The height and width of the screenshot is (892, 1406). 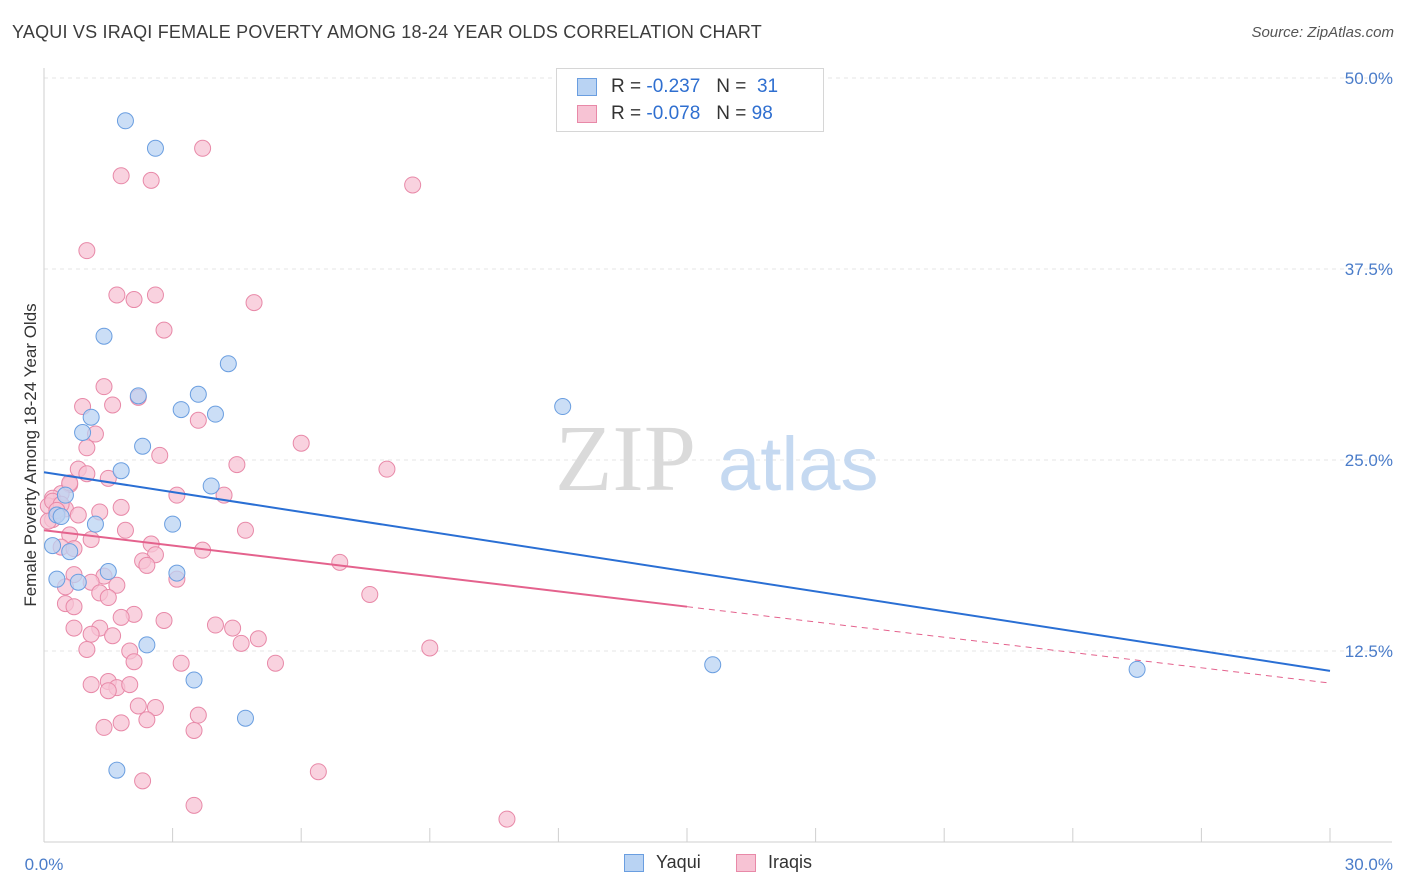 I want to click on x-tick-label: 30.0%, so click(x=1369, y=864).